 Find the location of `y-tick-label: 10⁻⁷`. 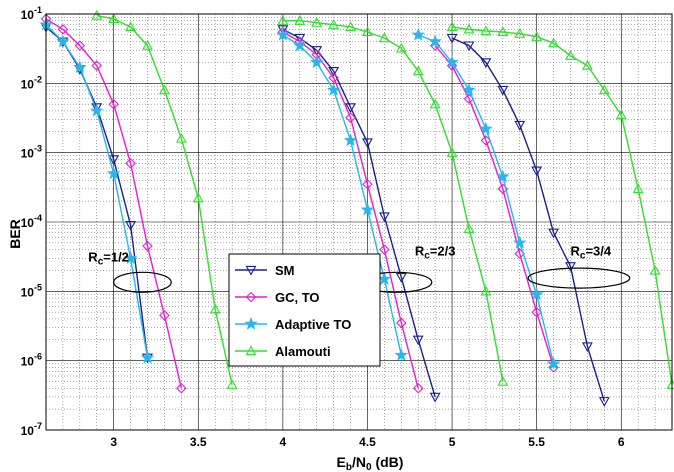

y-tick-label: 10⁻⁷ is located at coordinates (31, 429).